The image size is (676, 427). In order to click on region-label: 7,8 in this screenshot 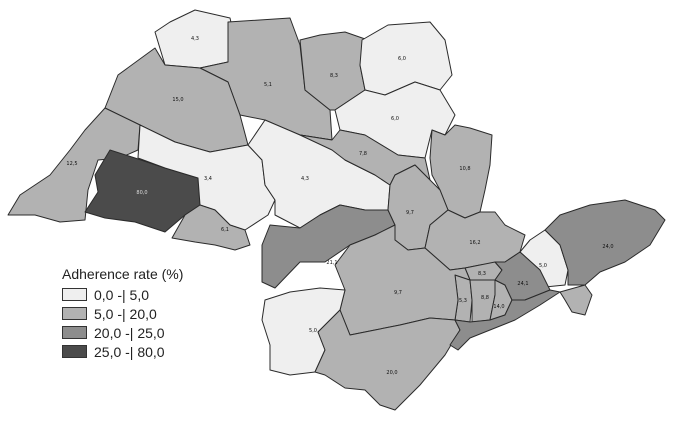, I will do `click(363, 154)`.